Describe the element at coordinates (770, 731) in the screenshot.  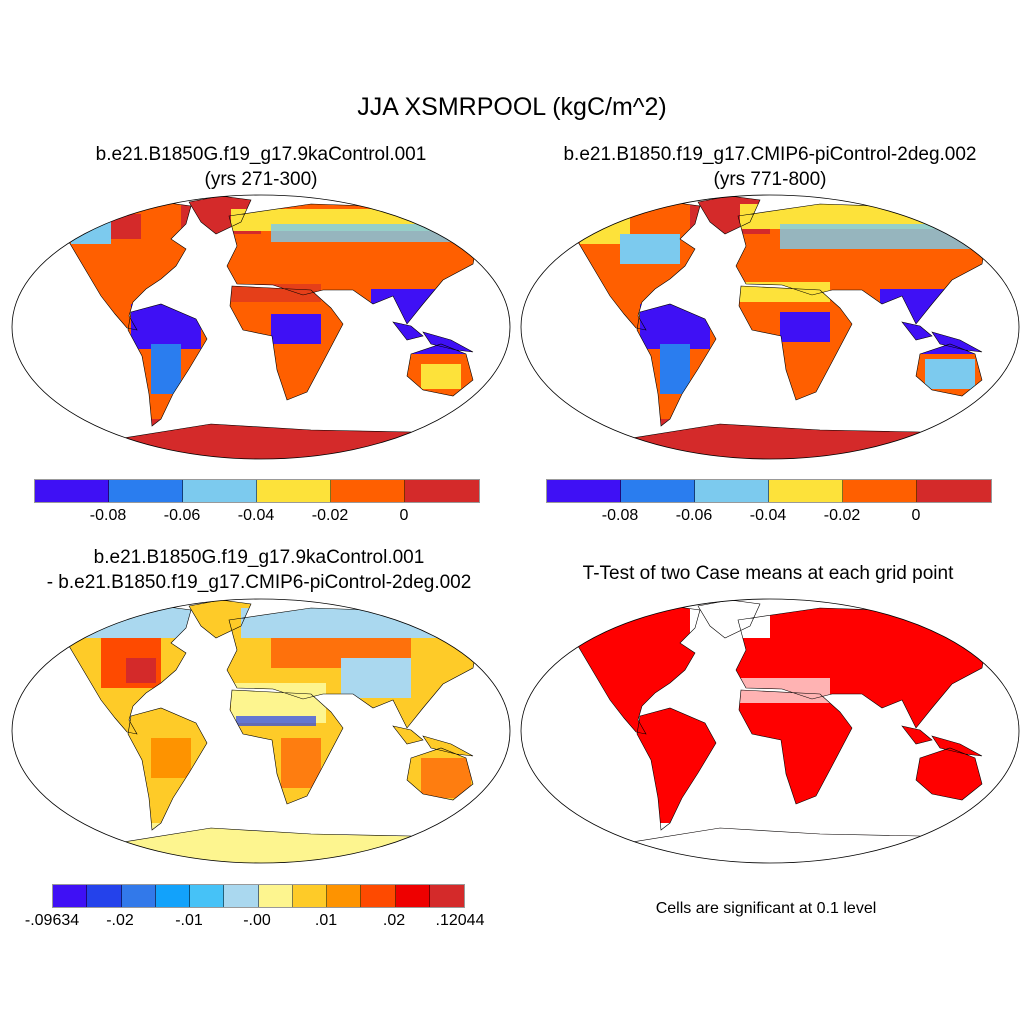
I see `map-bottom-right` at that location.